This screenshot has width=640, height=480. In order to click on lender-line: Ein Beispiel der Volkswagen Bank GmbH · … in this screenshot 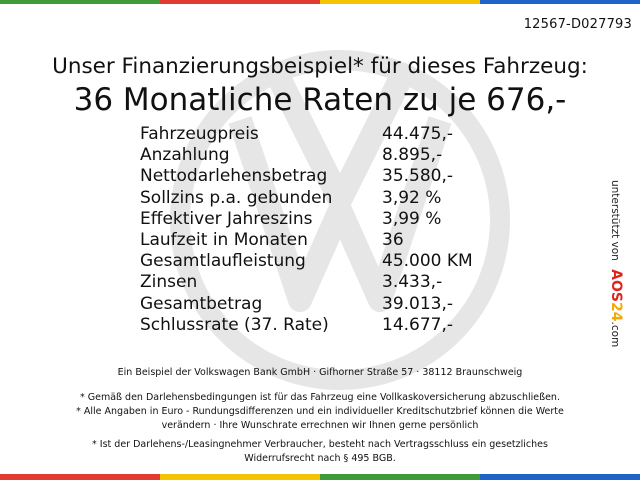, I will do `click(320, 372)`.